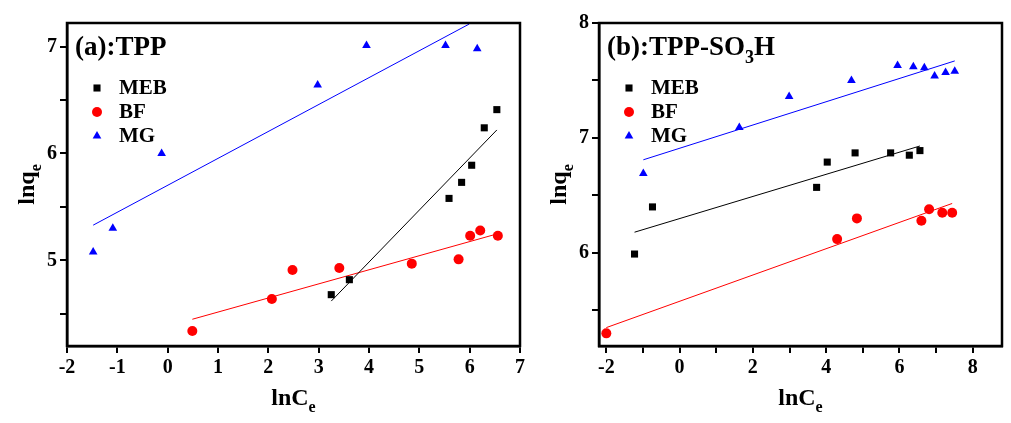 This screenshot has height=423, width=1011. What do you see at coordinates (117, 366) in the screenshot?
I see `x-tick-label: -1` at bounding box center [117, 366].